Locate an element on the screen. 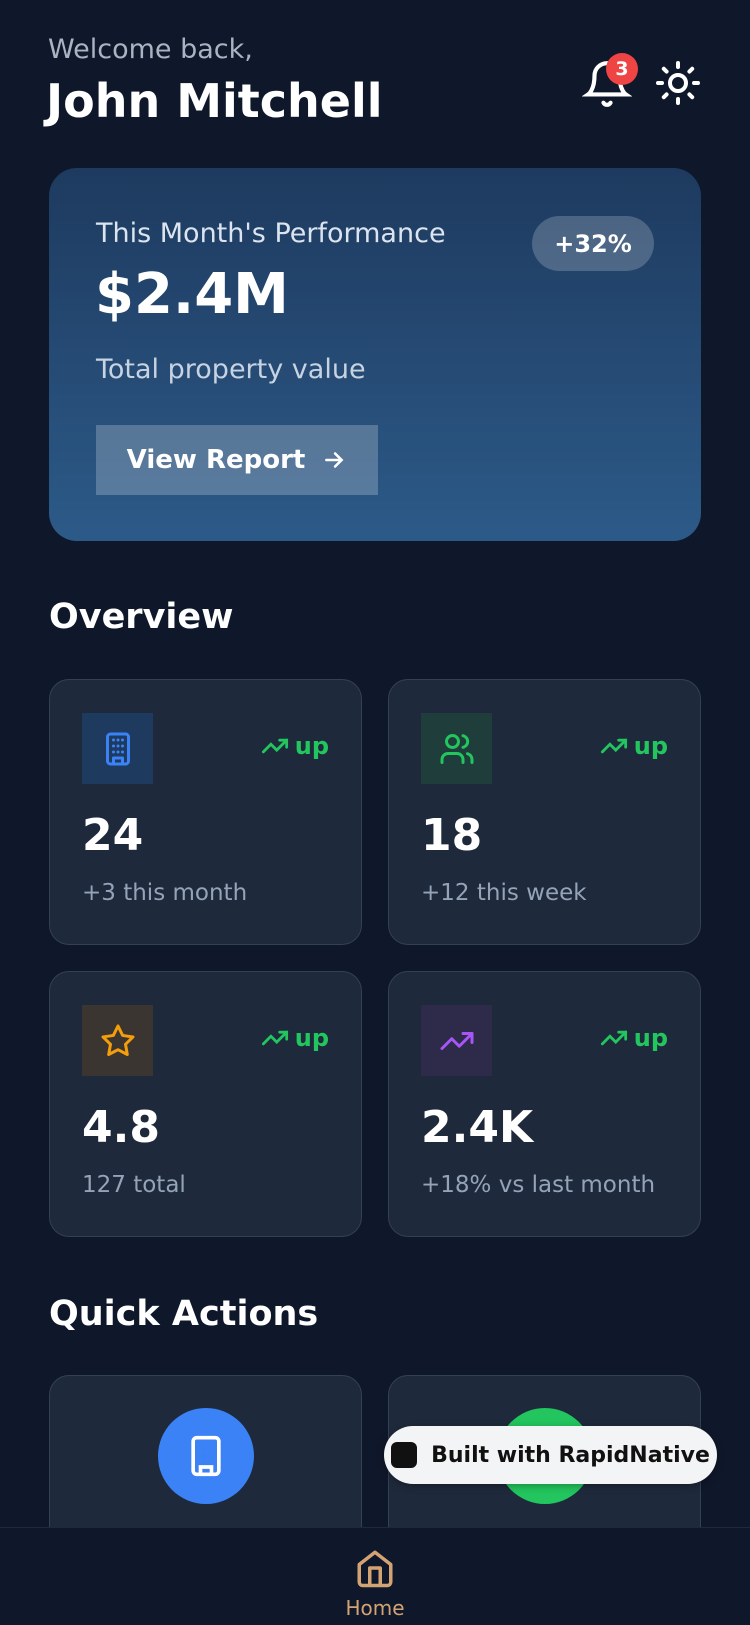 This screenshot has width=750, height=1625. performance-title: This Month's Performance is located at coordinates (271, 233).